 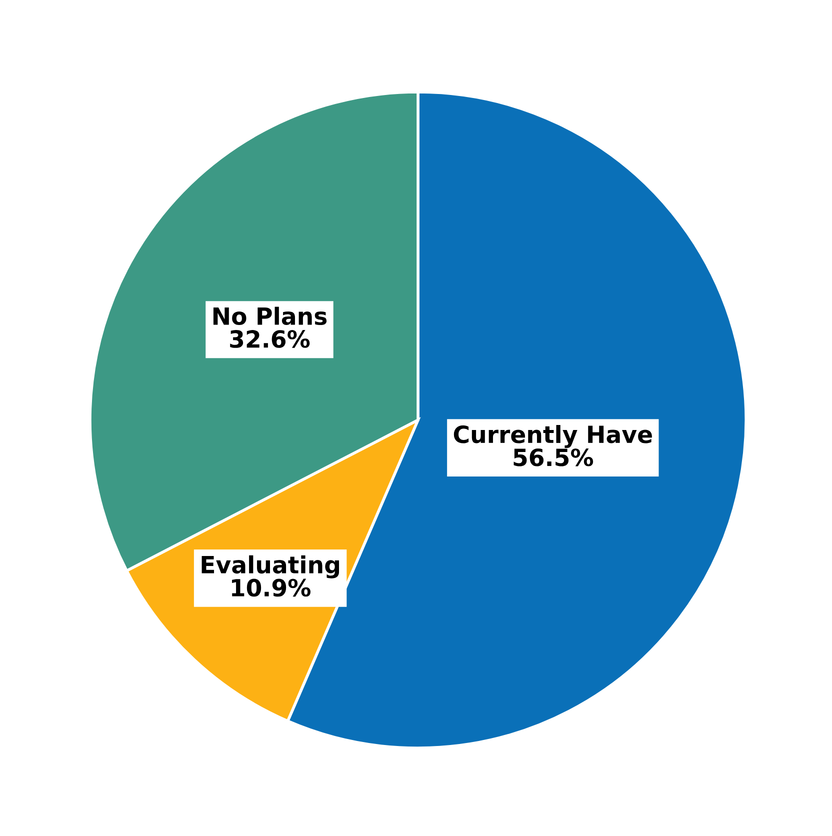 I want to click on data-label: 10.9%, so click(x=271, y=587).